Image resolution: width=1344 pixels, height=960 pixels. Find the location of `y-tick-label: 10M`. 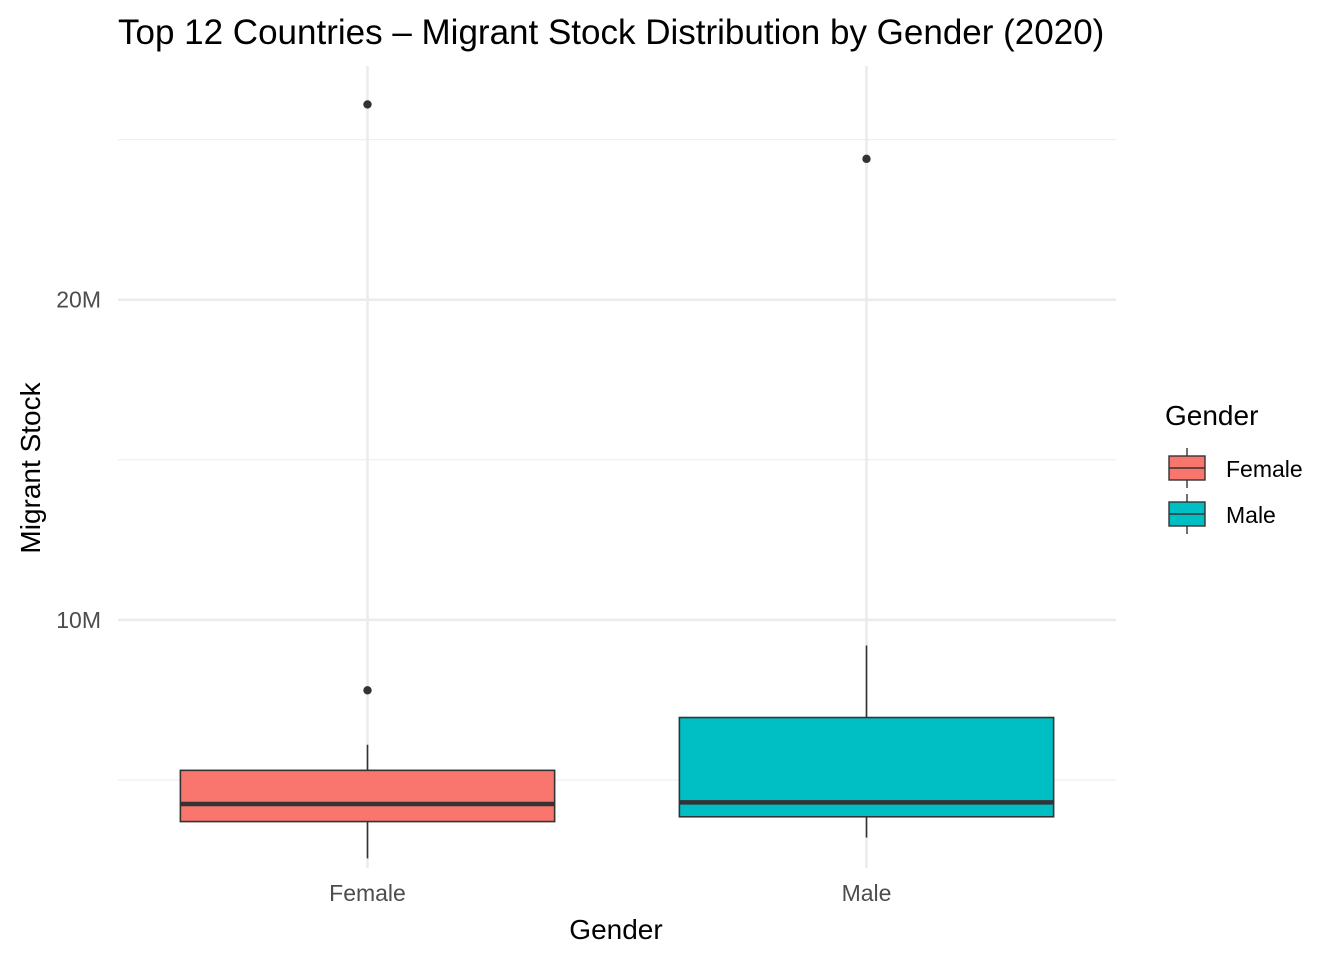

y-tick-label: 10M is located at coordinates (78, 620).